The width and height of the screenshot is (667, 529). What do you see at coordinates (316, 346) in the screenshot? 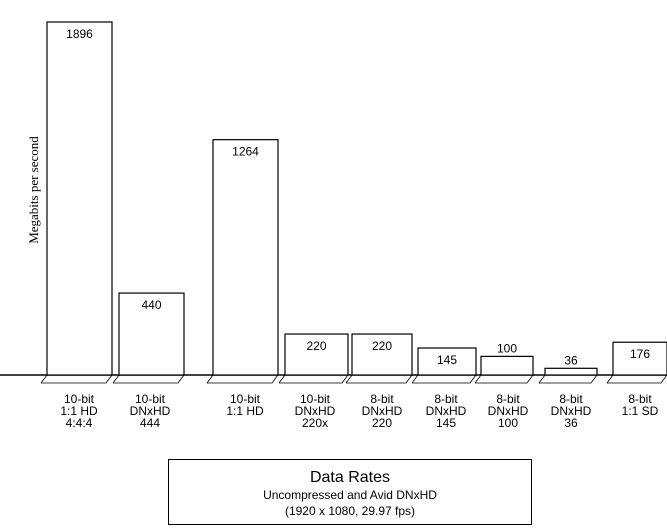
I see `value-label-4: 220` at bounding box center [316, 346].